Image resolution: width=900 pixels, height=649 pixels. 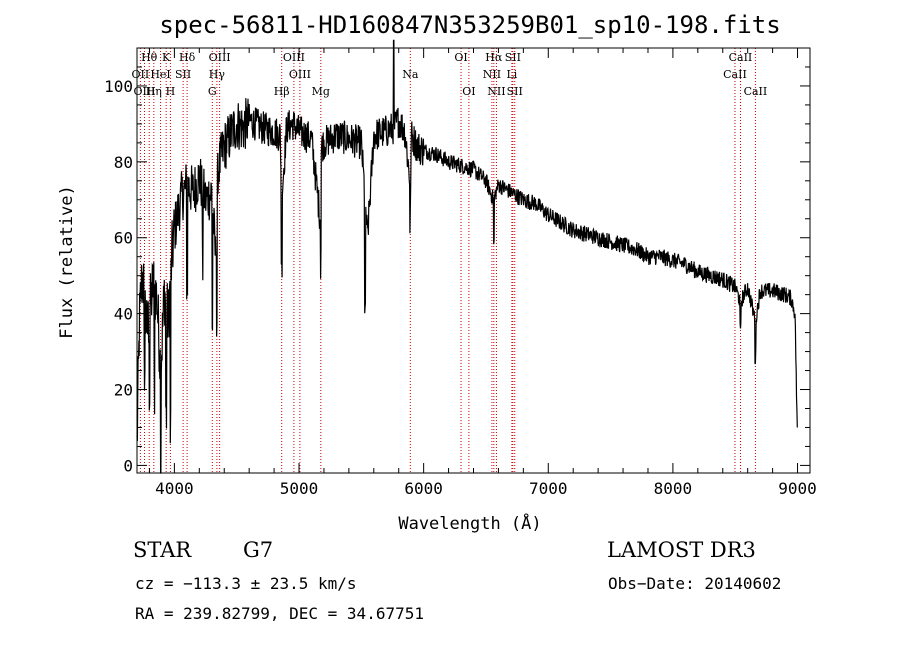 What do you see at coordinates (166, 57) in the screenshot?
I see `spectral-line-label: K` at bounding box center [166, 57].